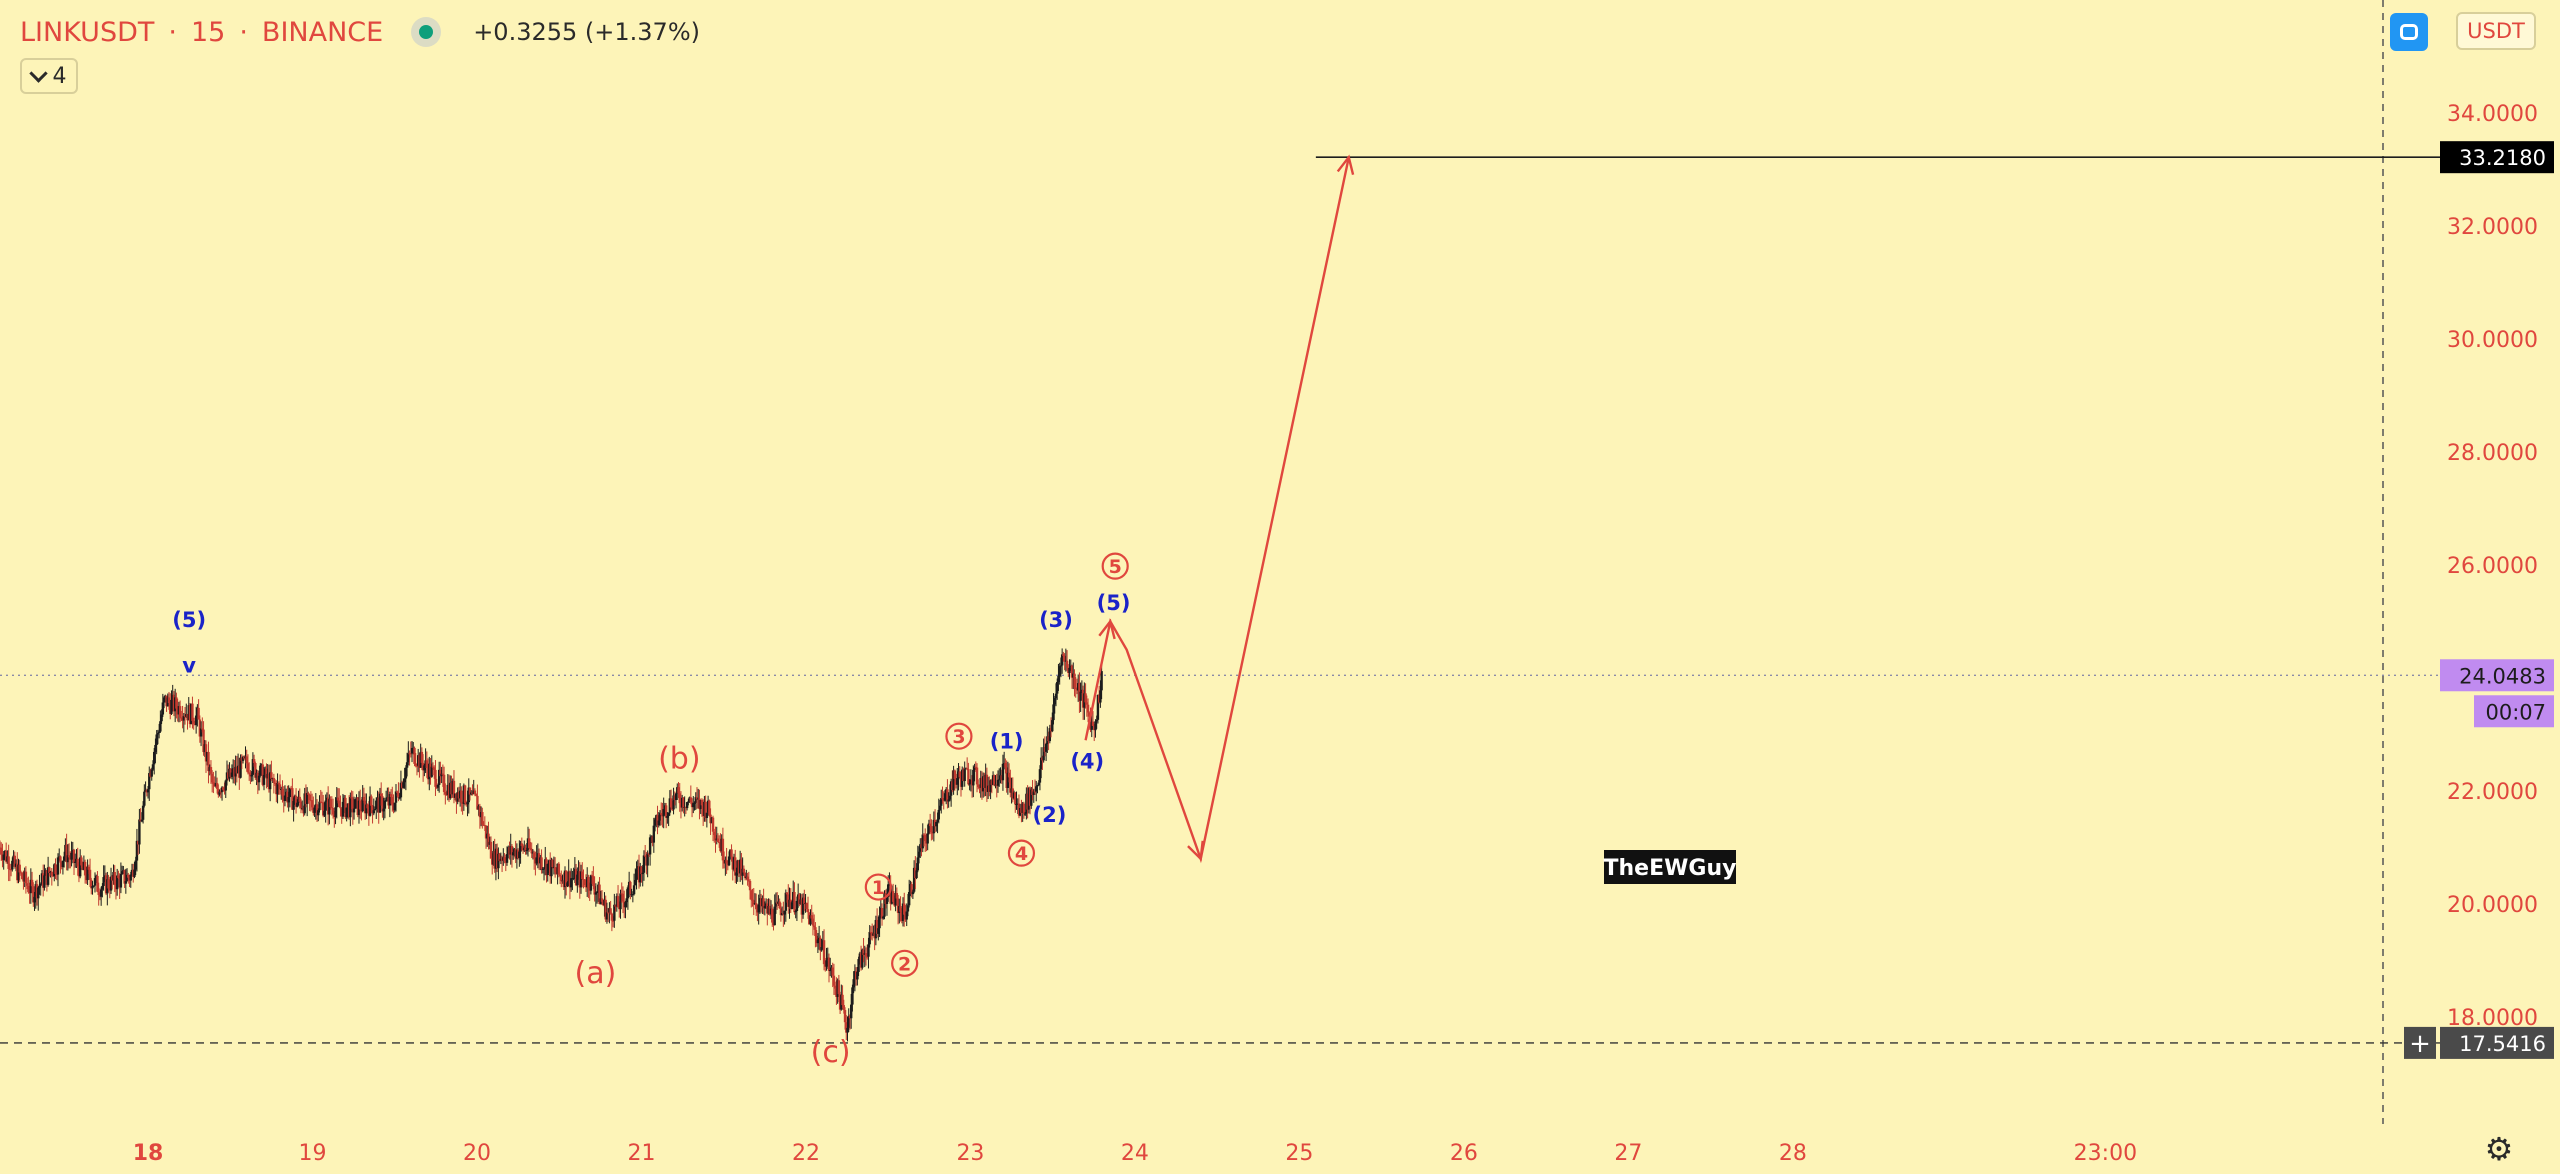 The image size is (2560, 1174). What do you see at coordinates (1107, 629) in the screenshot?
I see `arrowhead-up-small` at bounding box center [1107, 629].